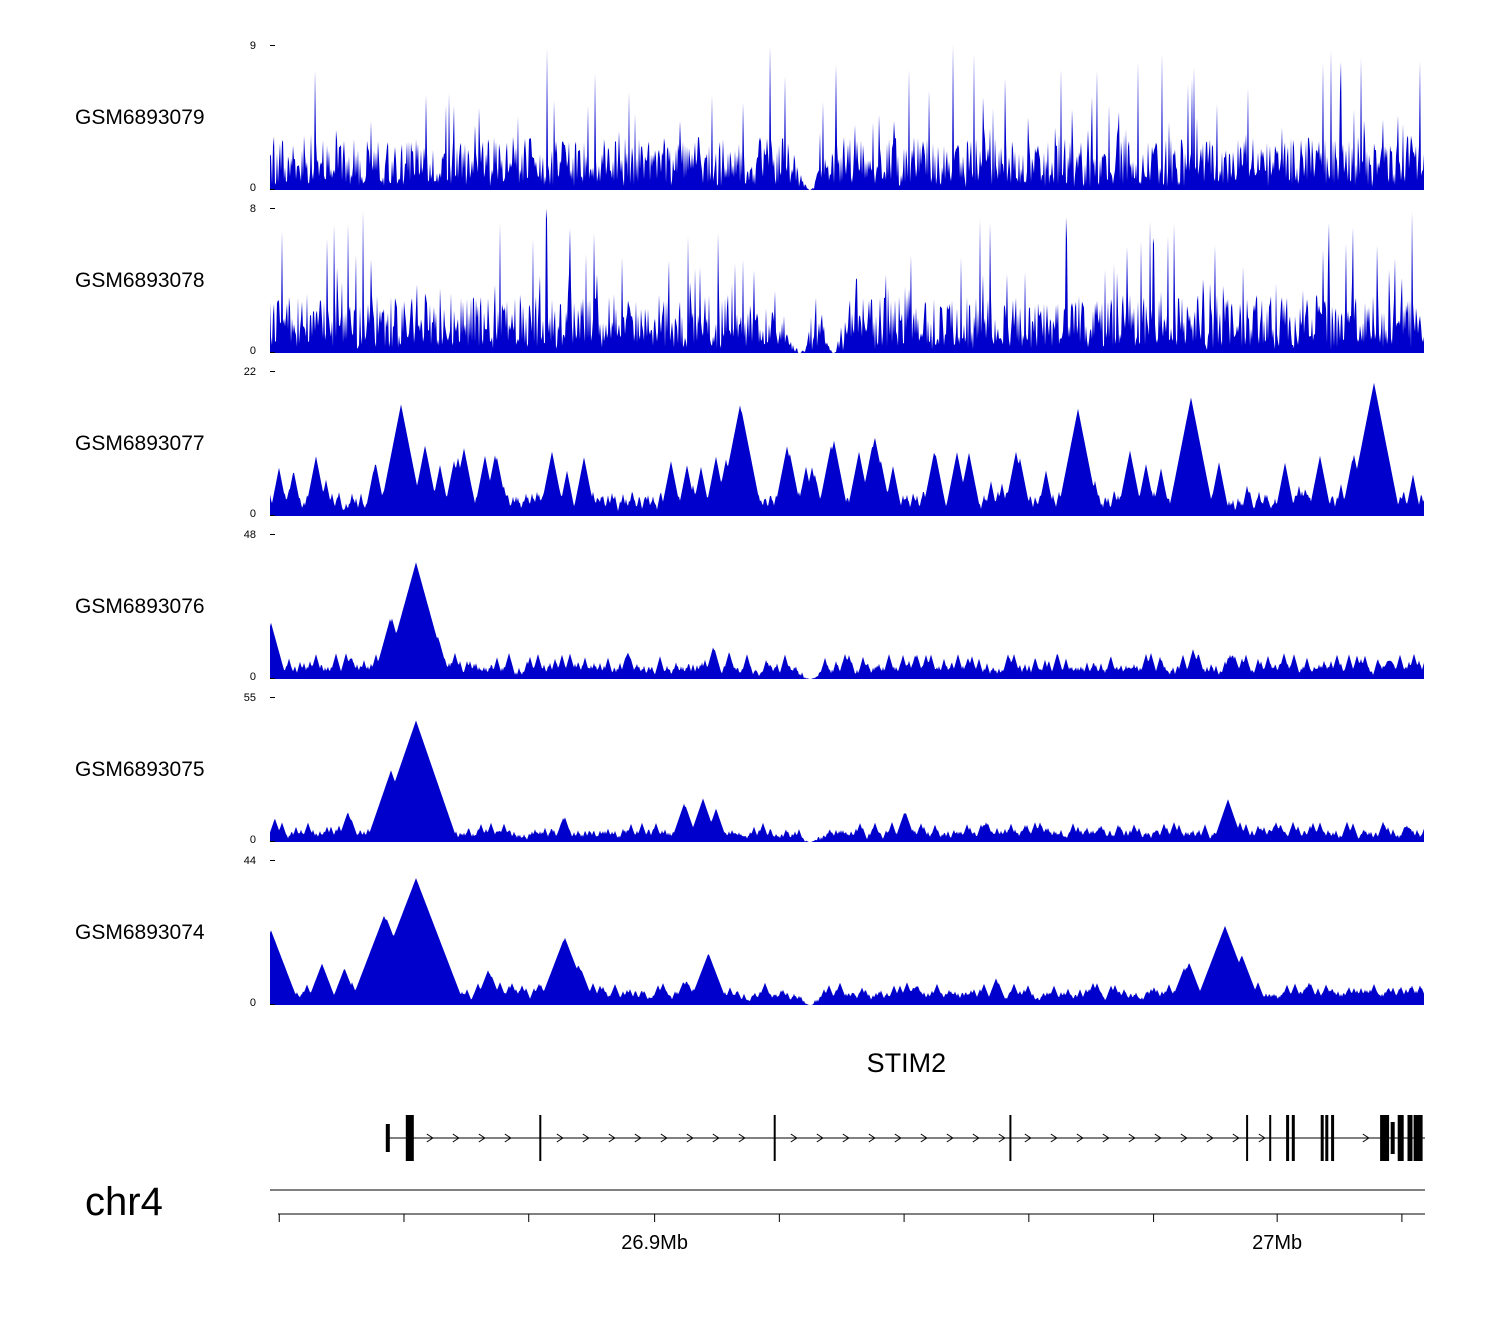 This screenshot has width=1500, height=1320. I want to click on gene-model, so click(905, 1138).